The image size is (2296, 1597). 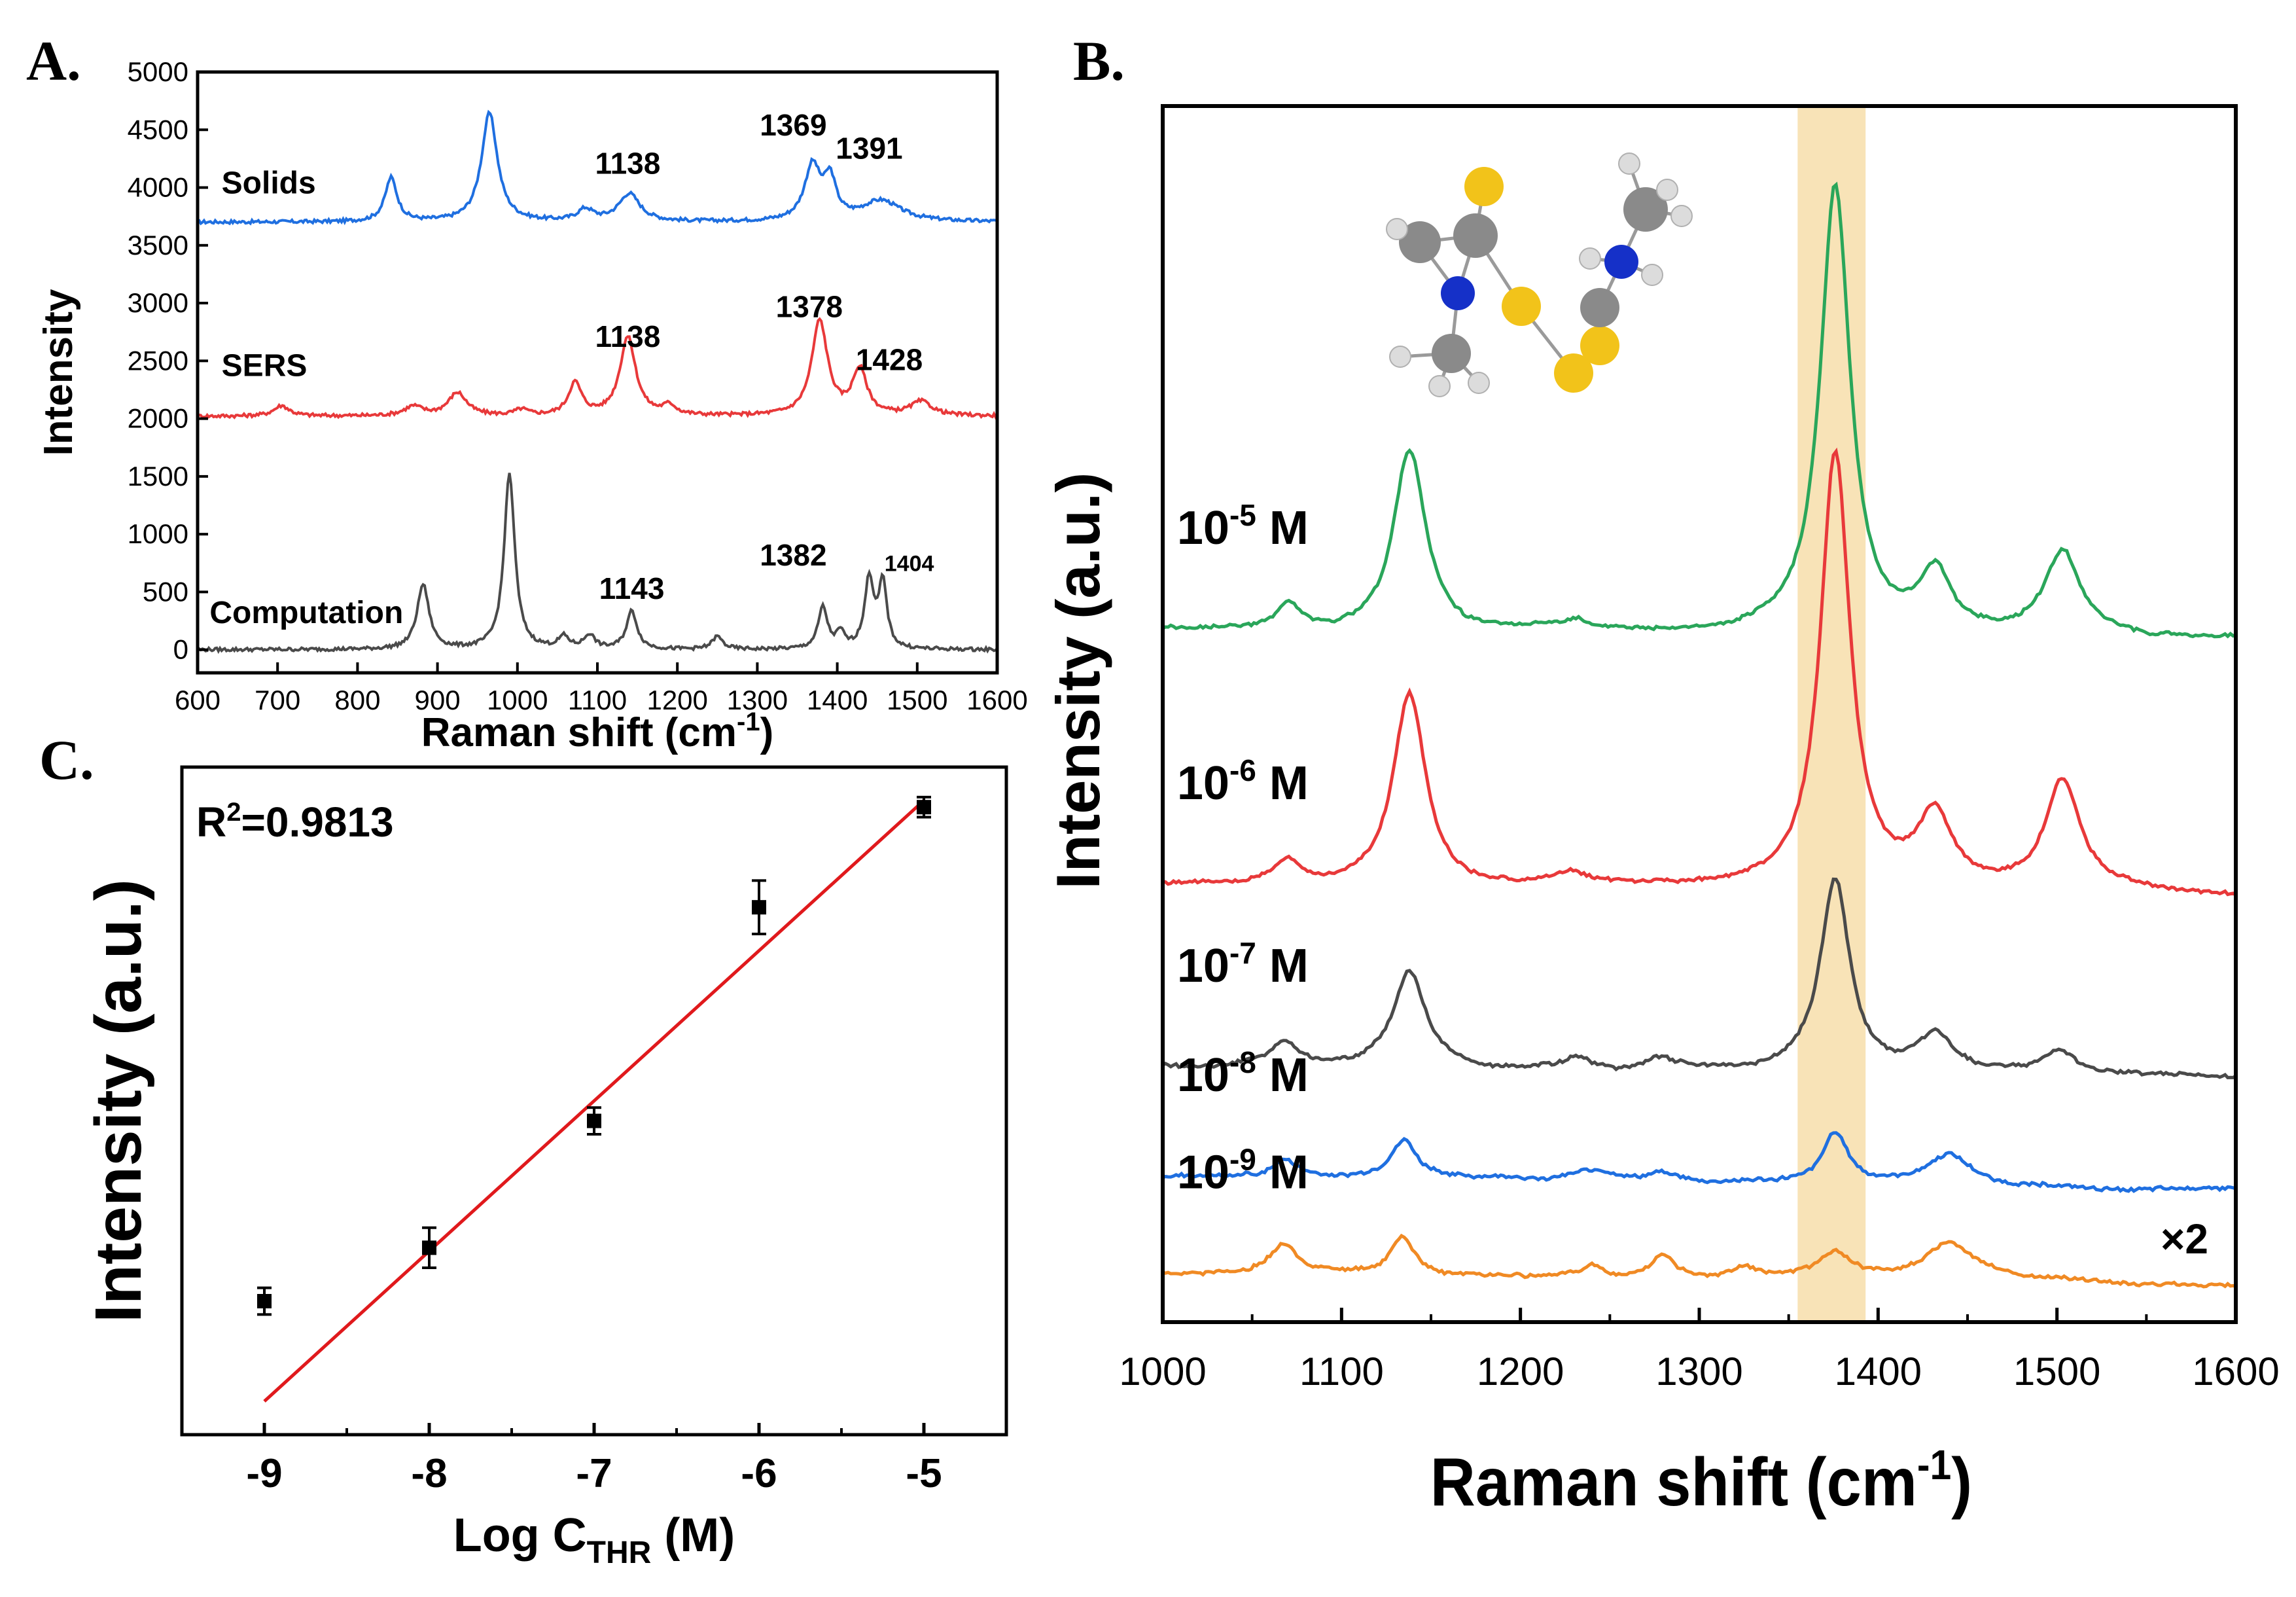 I want to click on series-line-solids, so click(x=597, y=167).